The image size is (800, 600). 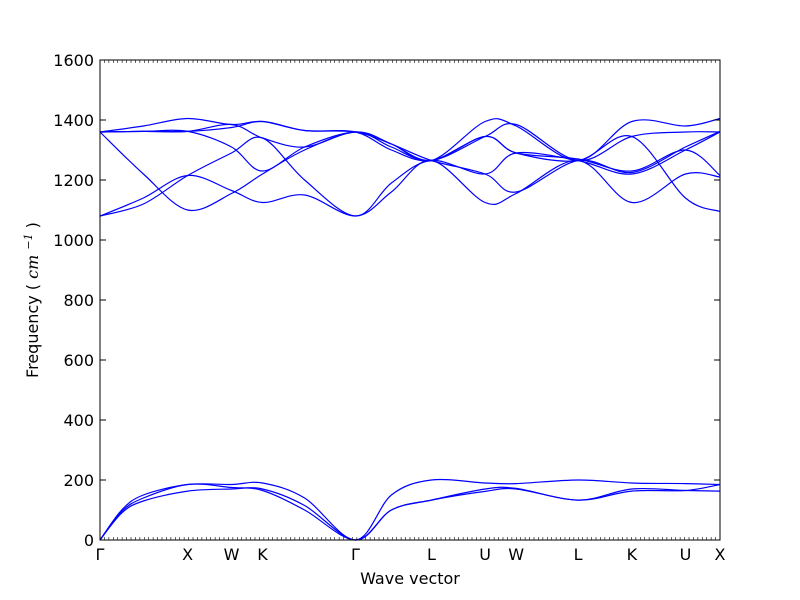 I want to click on y-axis-label-unit-exp: −1, so click(x=28, y=241).